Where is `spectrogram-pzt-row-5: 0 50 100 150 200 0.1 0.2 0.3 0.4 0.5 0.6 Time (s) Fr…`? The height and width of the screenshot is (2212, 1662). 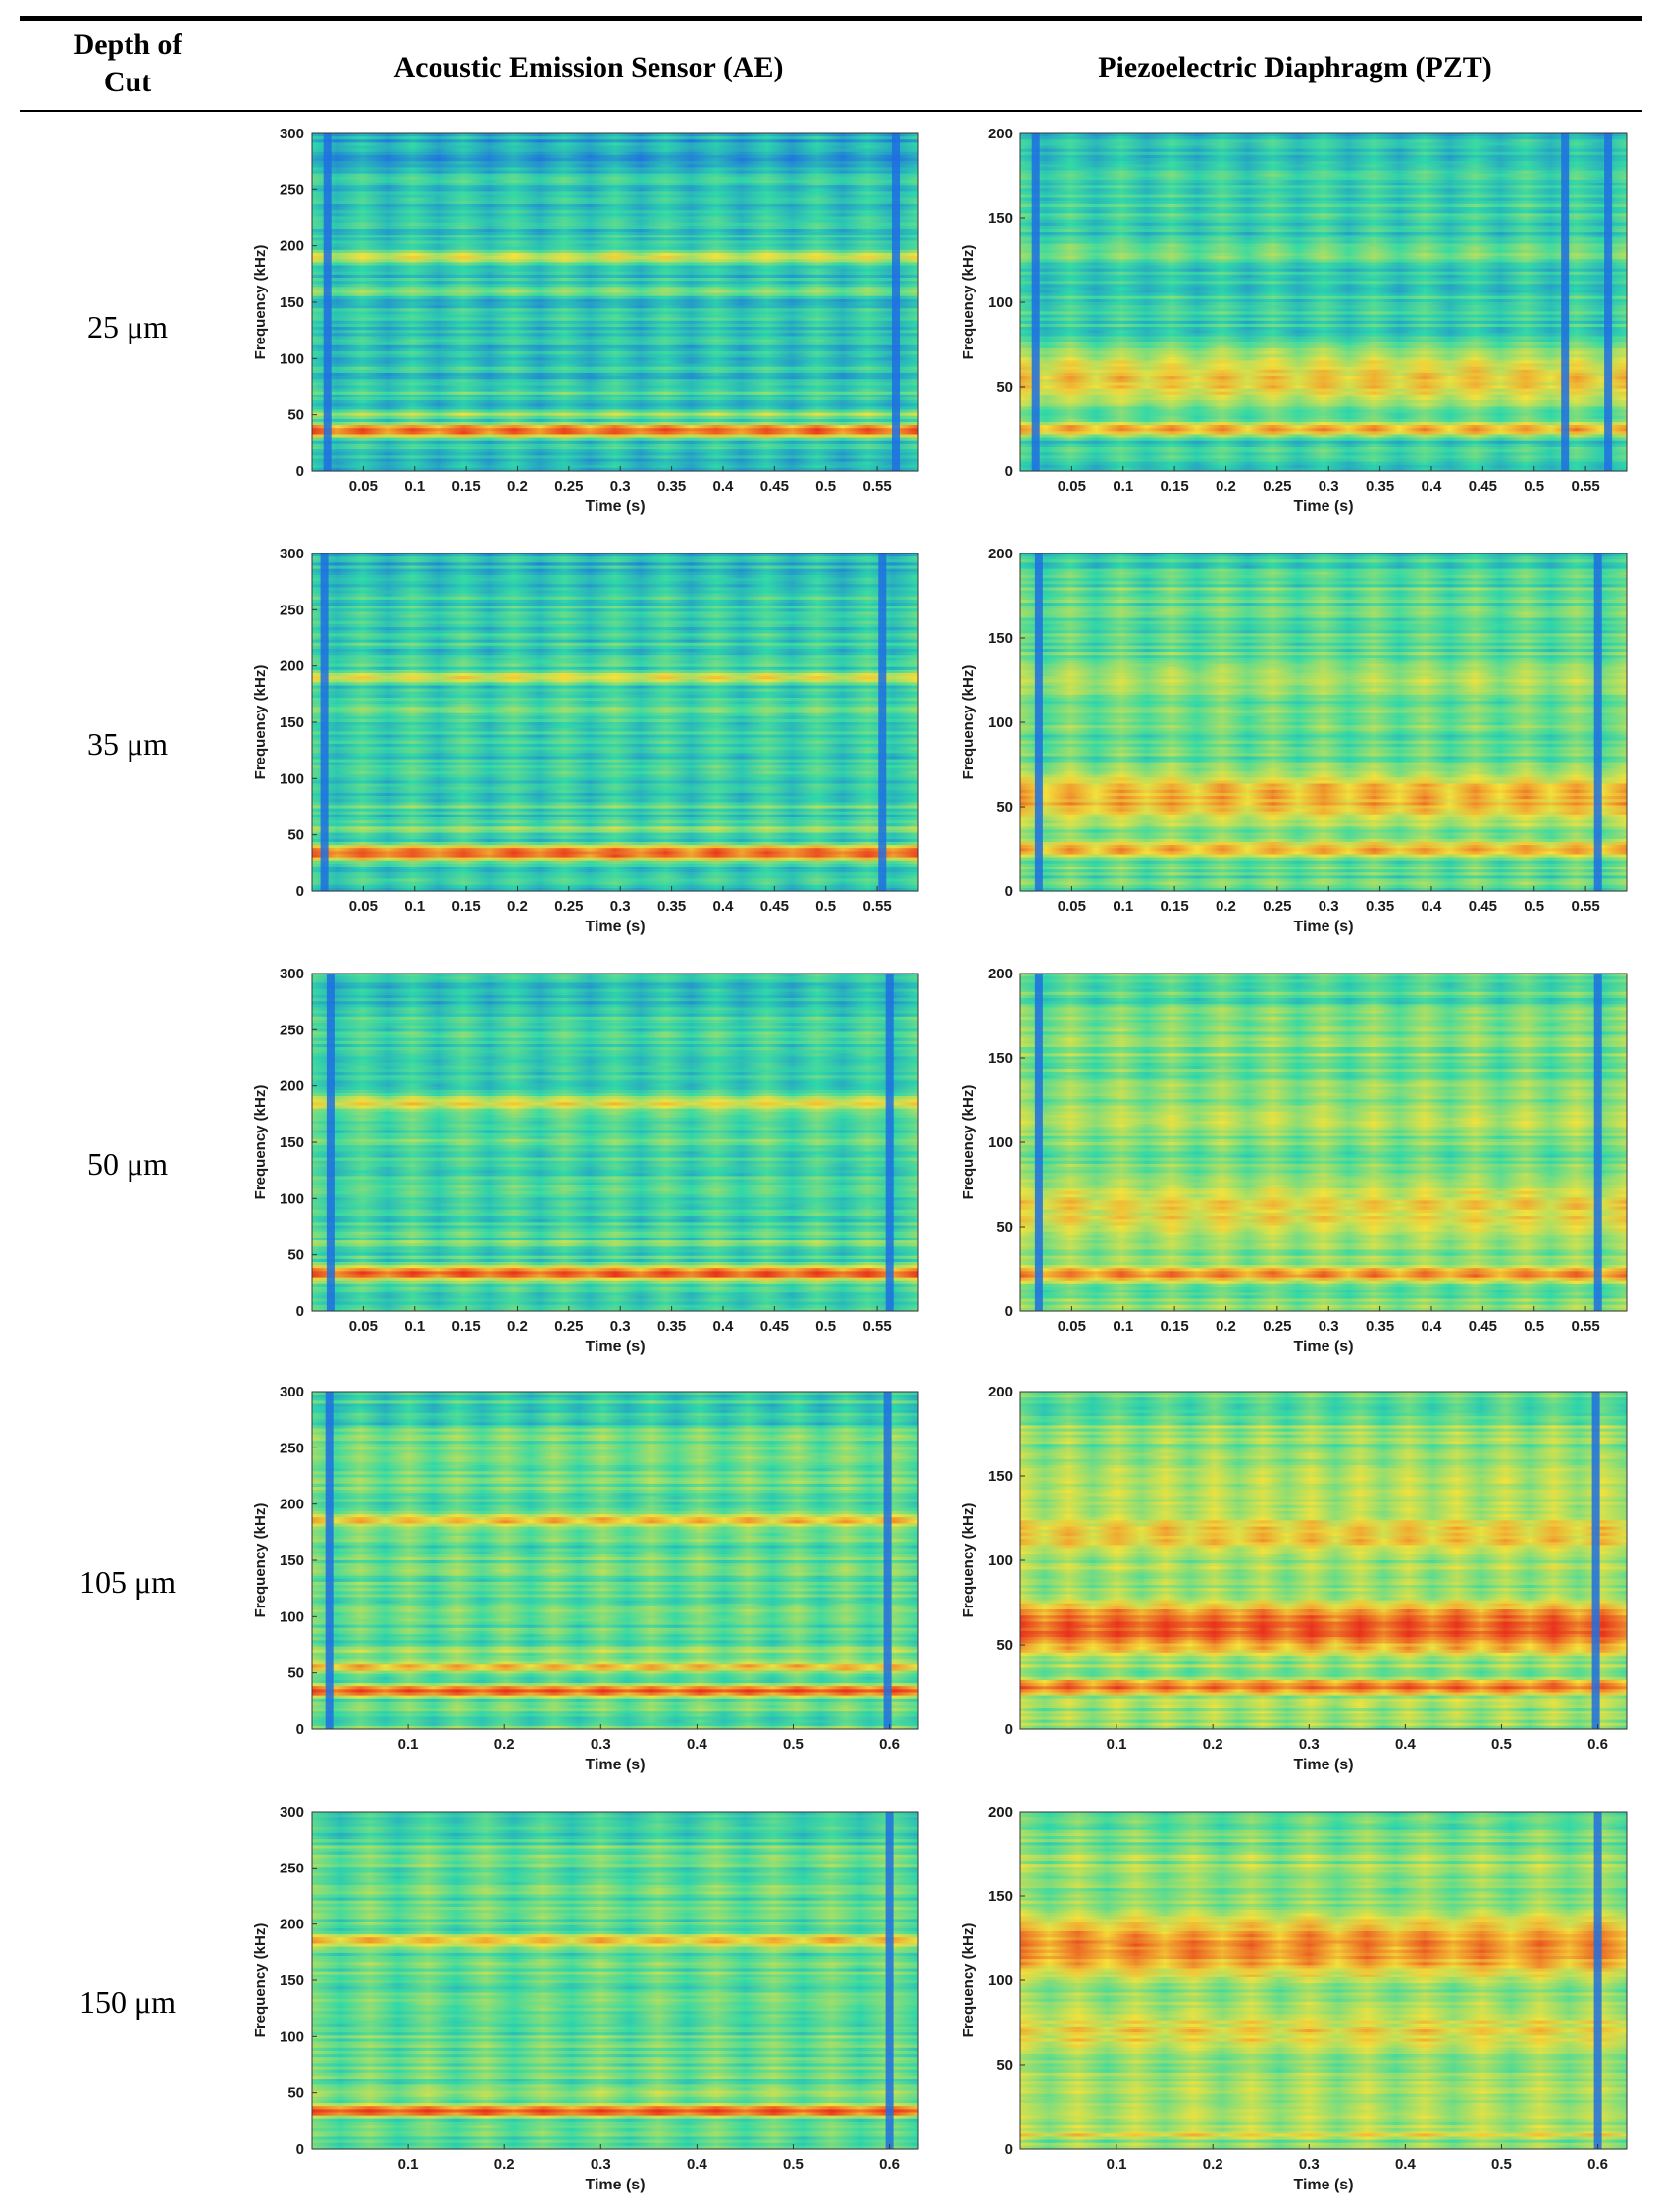 spectrogram-pzt-row-5: 0 50 100 150 200 0.1 0.2 0.3 0.4 0.5 0.6 Time (s) Fr… is located at coordinates (1294, 1998).